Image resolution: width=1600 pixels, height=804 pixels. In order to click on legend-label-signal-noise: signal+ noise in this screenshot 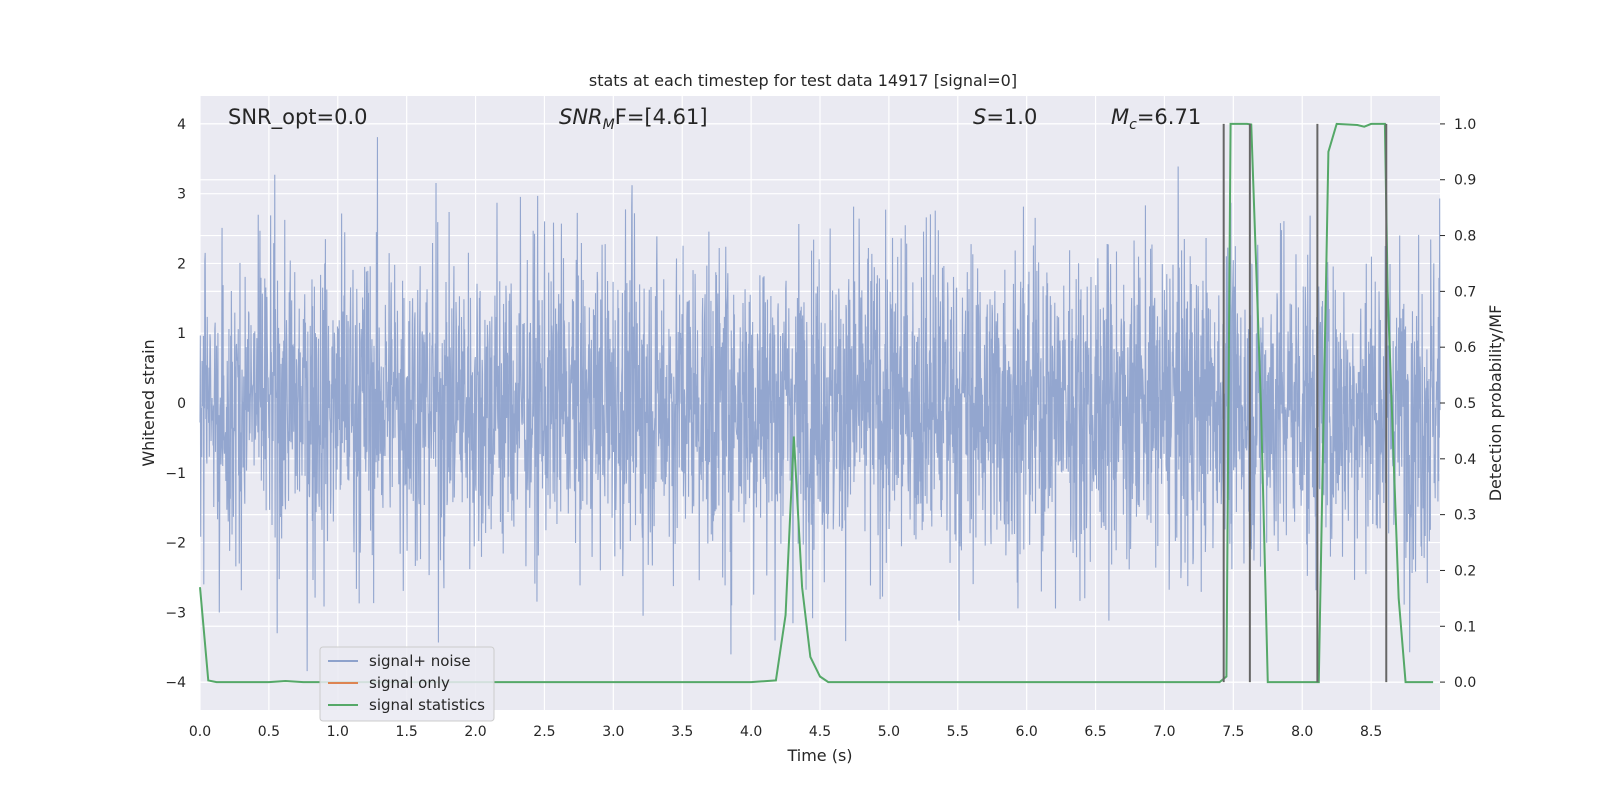, I will do `click(420, 661)`.